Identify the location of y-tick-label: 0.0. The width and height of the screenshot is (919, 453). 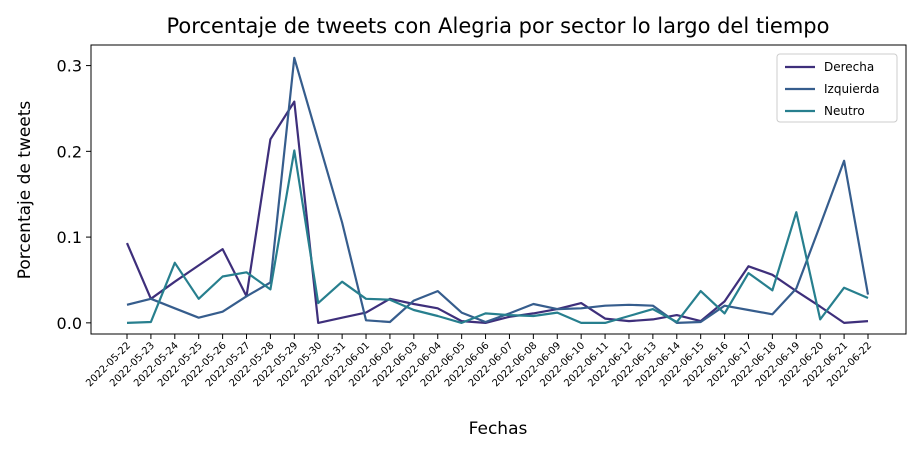
(69, 323).